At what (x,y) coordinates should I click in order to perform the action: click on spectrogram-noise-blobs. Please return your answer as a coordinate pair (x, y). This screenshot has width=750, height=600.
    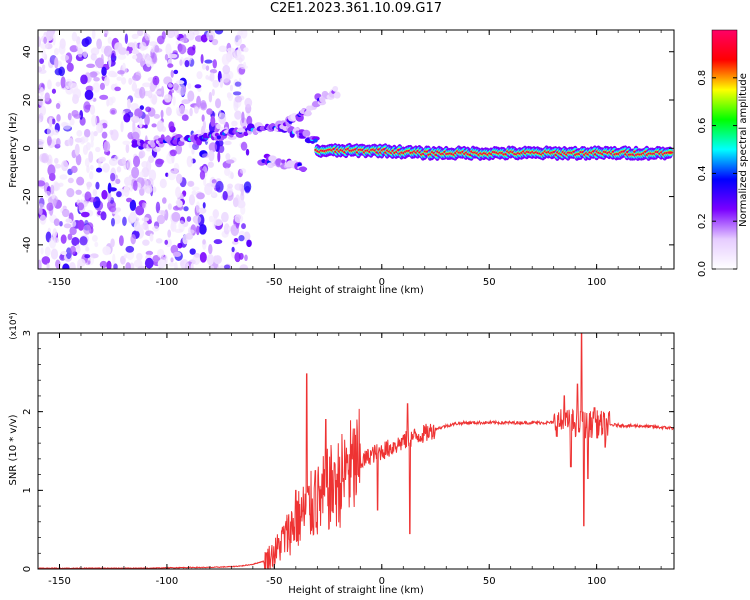
    Looking at the image, I should click on (145, 149).